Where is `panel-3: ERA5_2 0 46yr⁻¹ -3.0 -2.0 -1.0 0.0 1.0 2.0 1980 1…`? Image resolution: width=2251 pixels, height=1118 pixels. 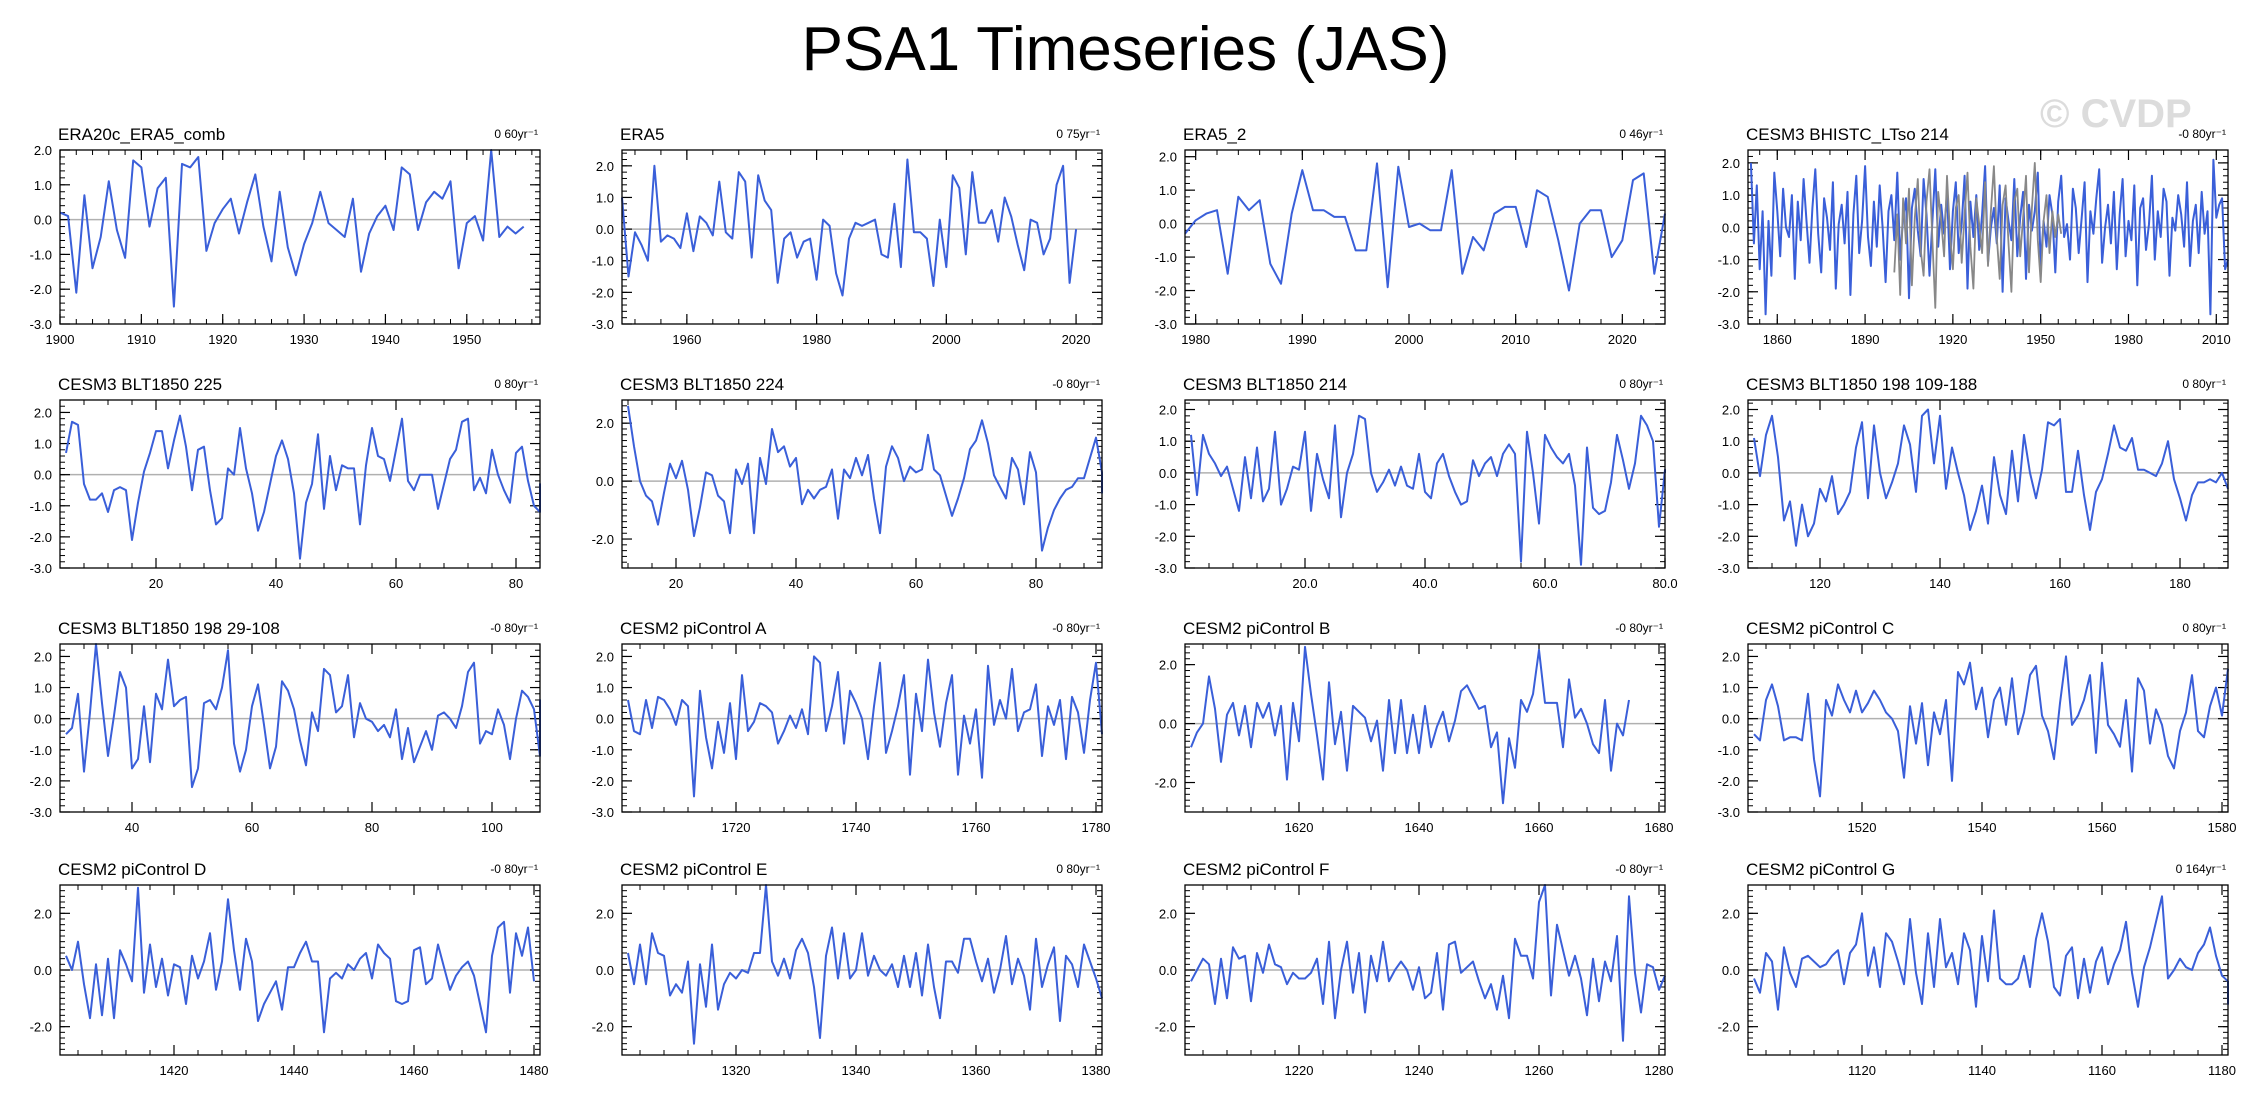
panel-3: ERA5_2 0 46yr⁻¹ -3.0 -2.0 -1.0 0.0 1.0 2.0 1980 1… is located at coordinates (1410, 236).